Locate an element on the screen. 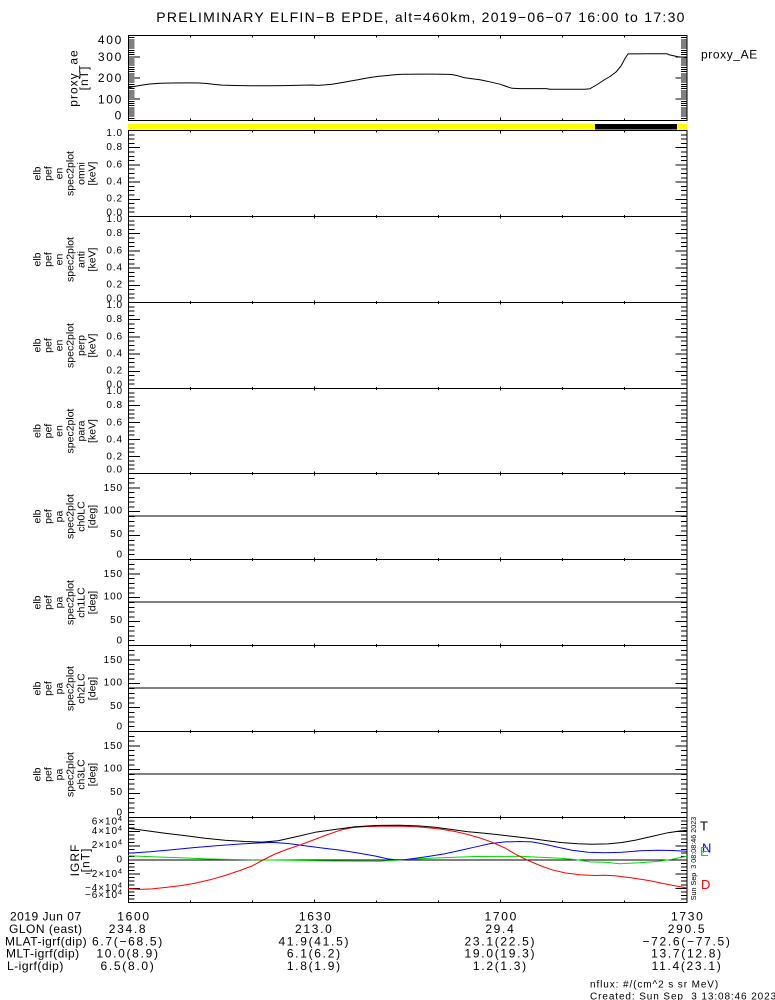  svg-text: −2×10⁴ is located at coordinates (104, 873).